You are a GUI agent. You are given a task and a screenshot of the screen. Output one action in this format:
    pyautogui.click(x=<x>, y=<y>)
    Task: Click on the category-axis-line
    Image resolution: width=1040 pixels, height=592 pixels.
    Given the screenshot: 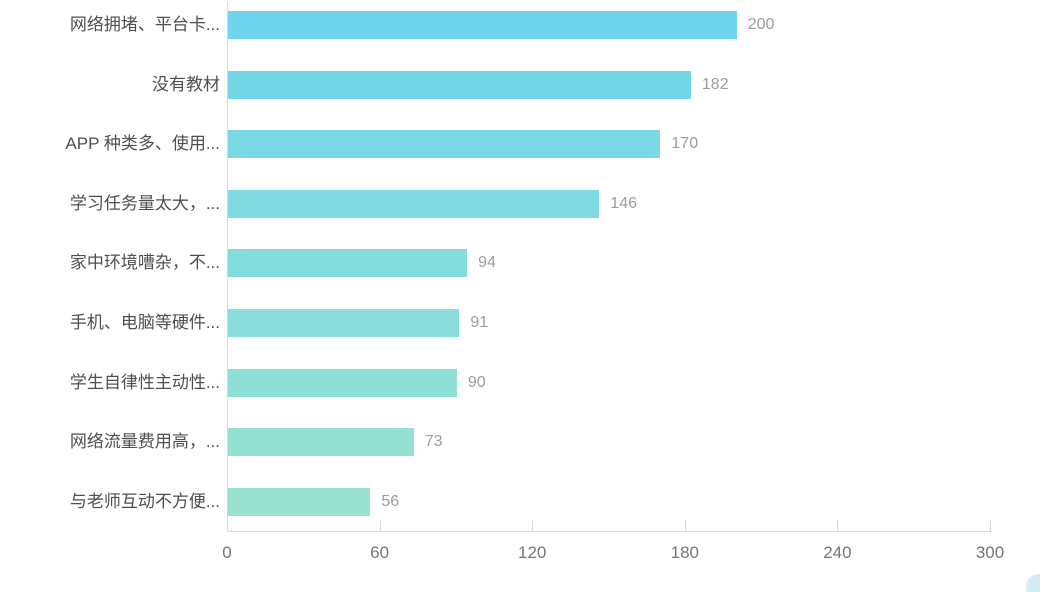 What is the action you would take?
    pyautogui.click(x=227, y=266)
    